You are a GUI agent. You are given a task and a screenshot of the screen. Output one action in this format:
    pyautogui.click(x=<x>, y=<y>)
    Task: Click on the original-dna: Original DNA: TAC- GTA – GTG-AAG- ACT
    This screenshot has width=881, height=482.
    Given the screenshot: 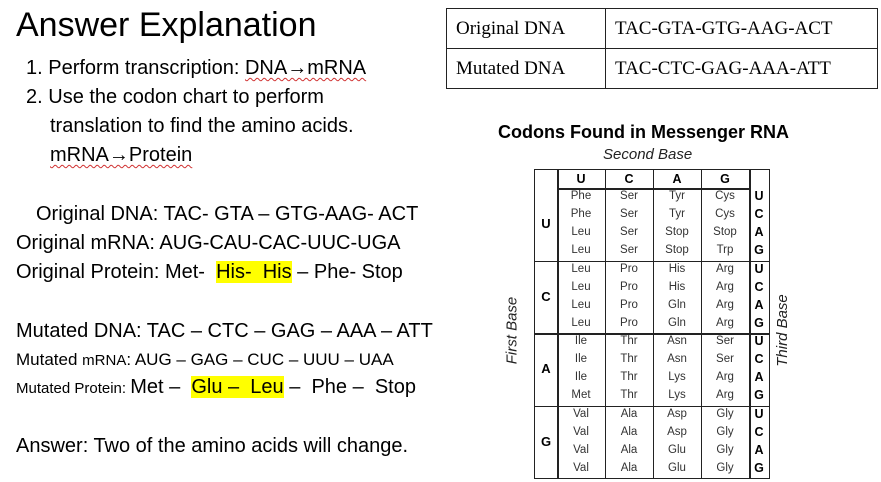 What is the action you would take?
    pyautogui.click(x=227, y=214)
    